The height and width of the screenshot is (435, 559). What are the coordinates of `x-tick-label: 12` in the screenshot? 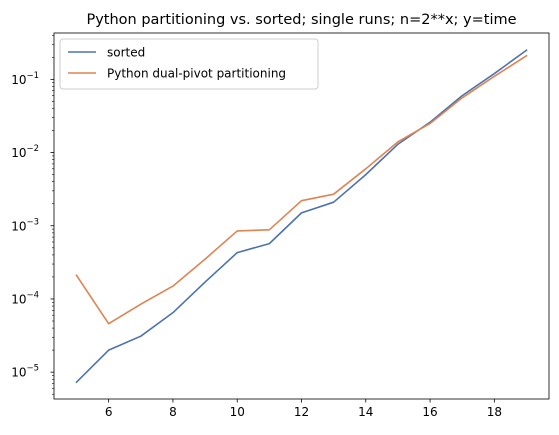 It's located at (301, 412).